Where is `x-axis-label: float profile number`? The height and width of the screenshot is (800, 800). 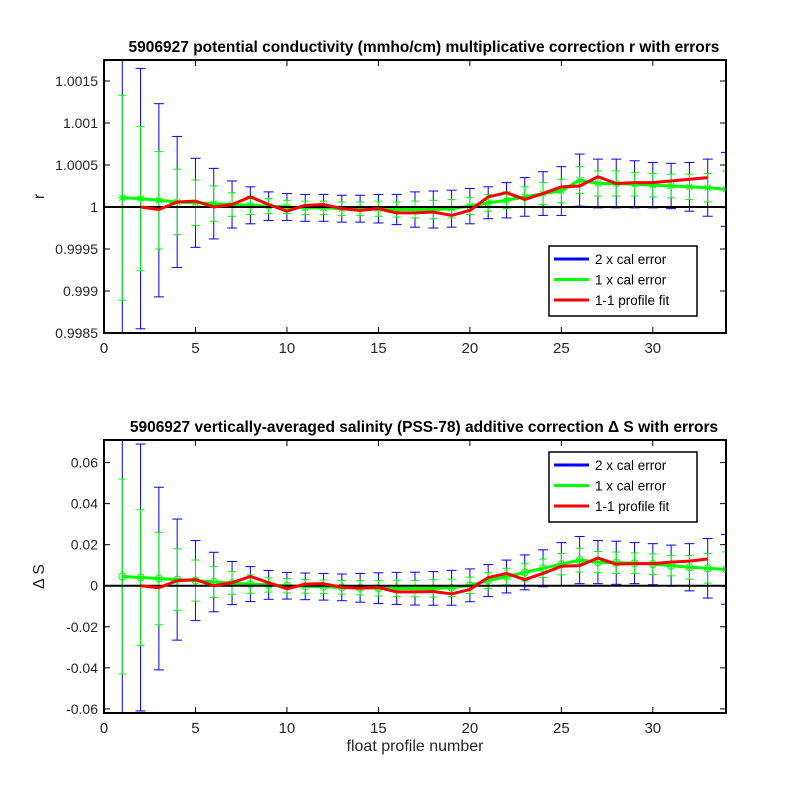 x-axis-label: float profile number is located at coordinates (416, 746).